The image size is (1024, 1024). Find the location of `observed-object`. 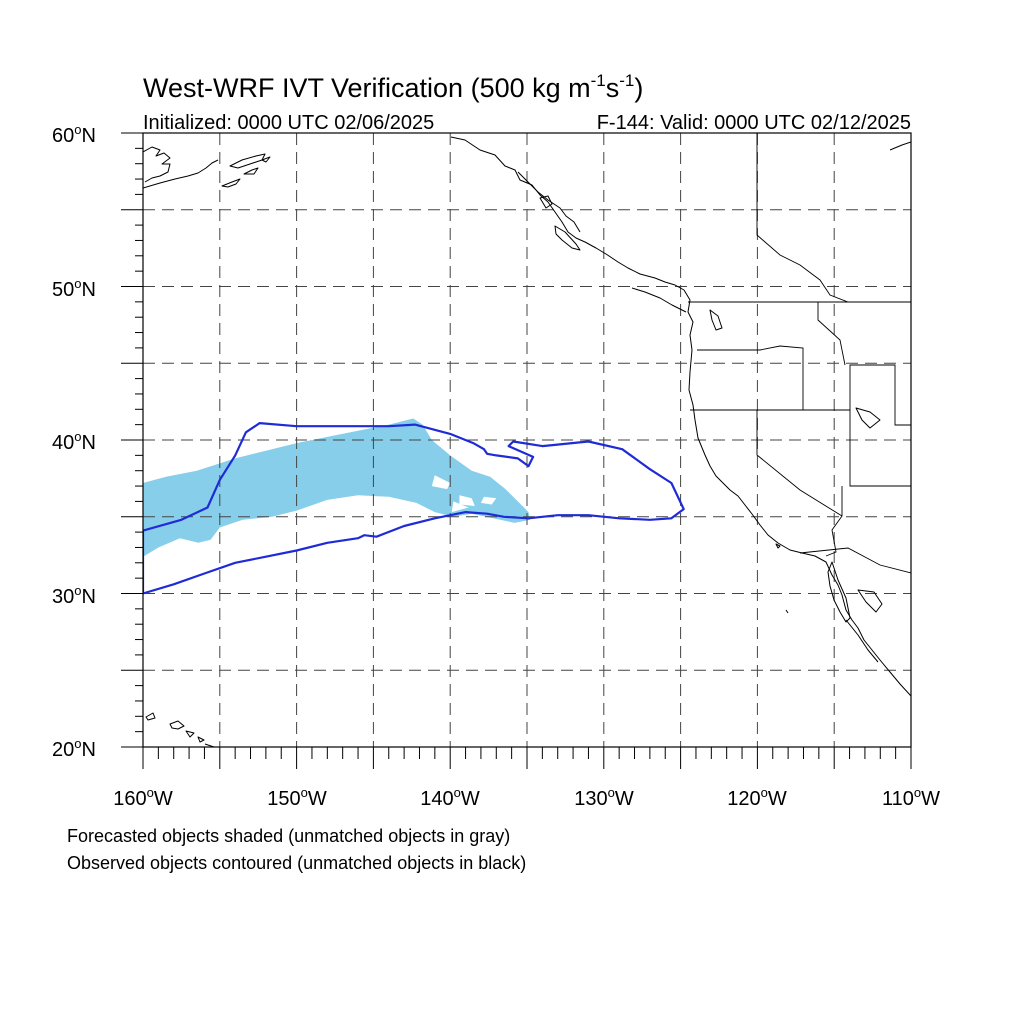

observed-object is located at coordinates (414, 508).